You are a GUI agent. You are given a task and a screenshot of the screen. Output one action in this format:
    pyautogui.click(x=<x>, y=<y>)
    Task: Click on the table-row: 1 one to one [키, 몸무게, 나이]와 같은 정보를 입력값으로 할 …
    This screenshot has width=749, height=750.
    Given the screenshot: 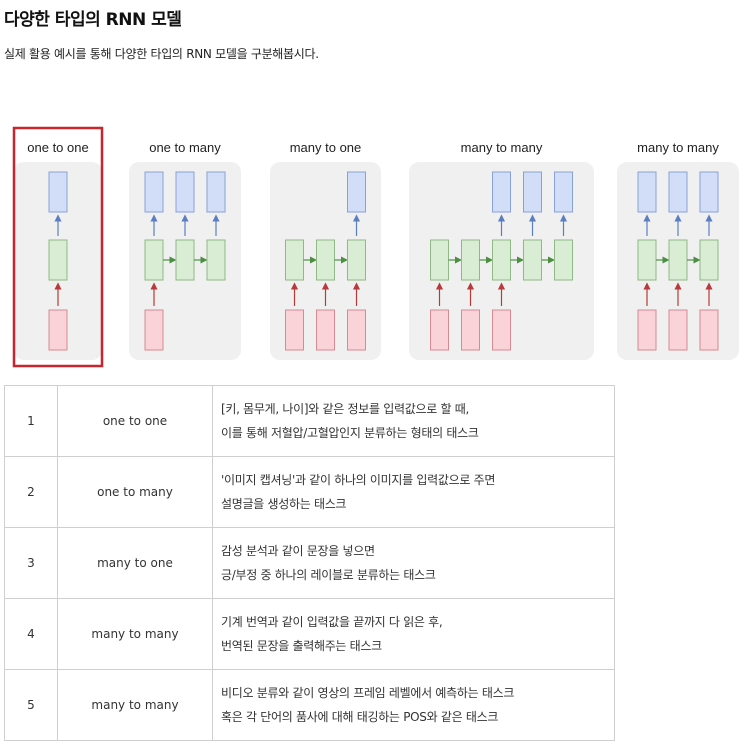 What is the action you would take?
    pyautogui.click(x=309, y=421)
    